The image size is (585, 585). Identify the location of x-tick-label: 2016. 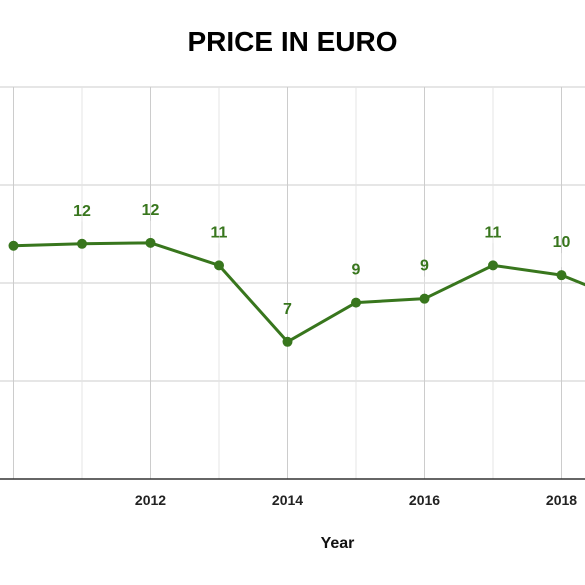
(424, 500).